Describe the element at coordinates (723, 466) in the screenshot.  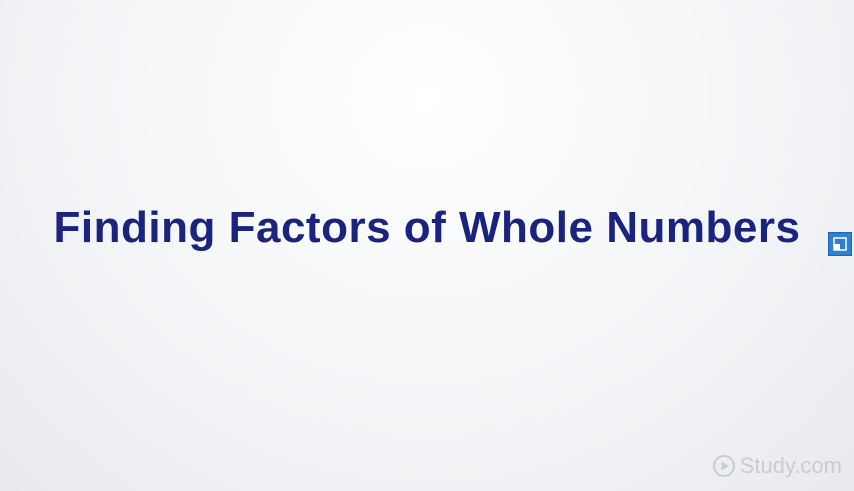
I see `play-circle-icon` at that location.